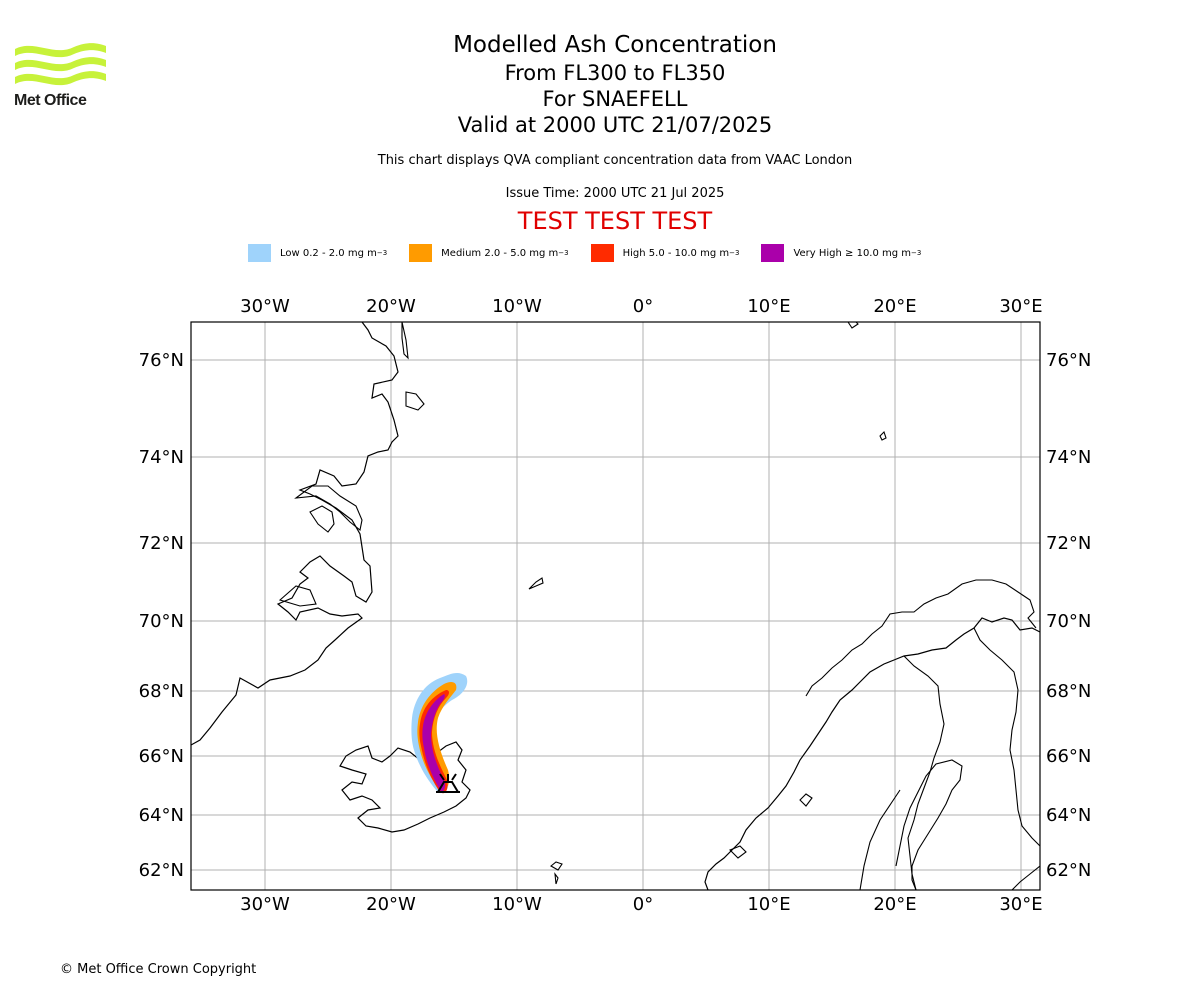 The image size is (1200, 1000). Describe the element at coordinates (872, 753) in the screenshot. I see `norway-coastline` at that location.